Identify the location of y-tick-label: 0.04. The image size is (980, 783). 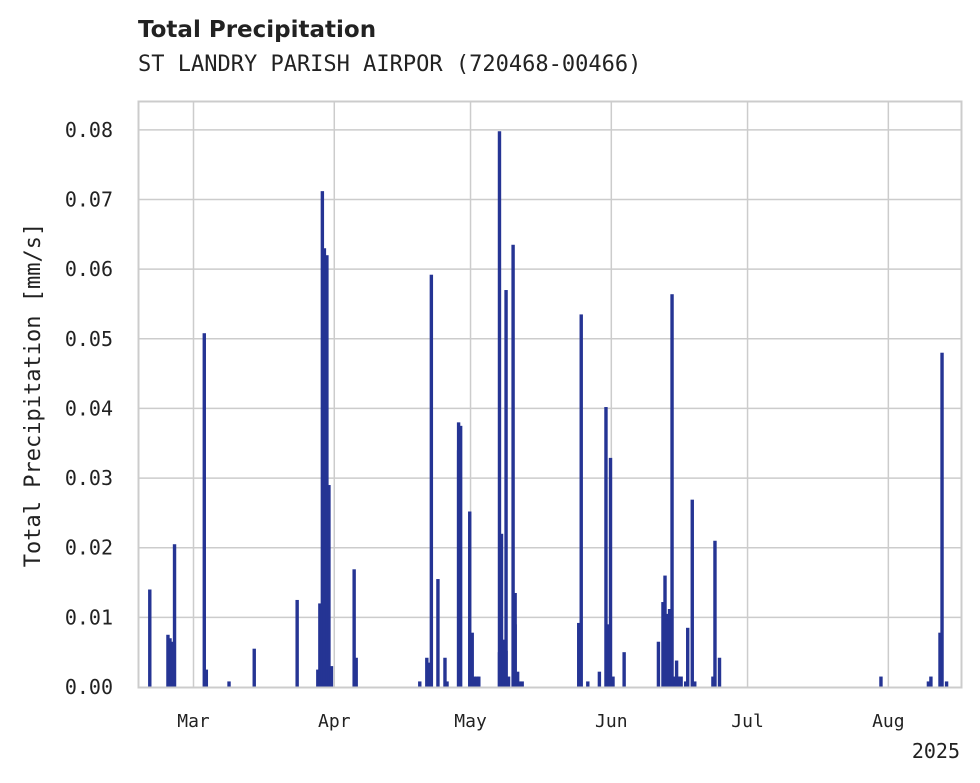
(89, 408).